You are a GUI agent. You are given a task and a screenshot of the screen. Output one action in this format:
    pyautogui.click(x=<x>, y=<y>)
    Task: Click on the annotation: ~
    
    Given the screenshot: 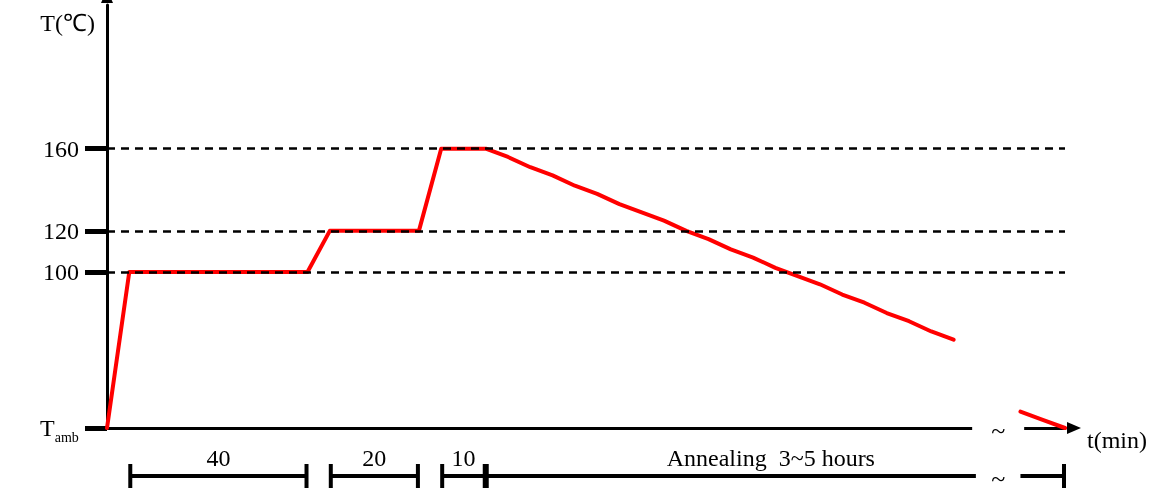 What is the action you would take?
    pyautogui.click(x=998, y=430)
    